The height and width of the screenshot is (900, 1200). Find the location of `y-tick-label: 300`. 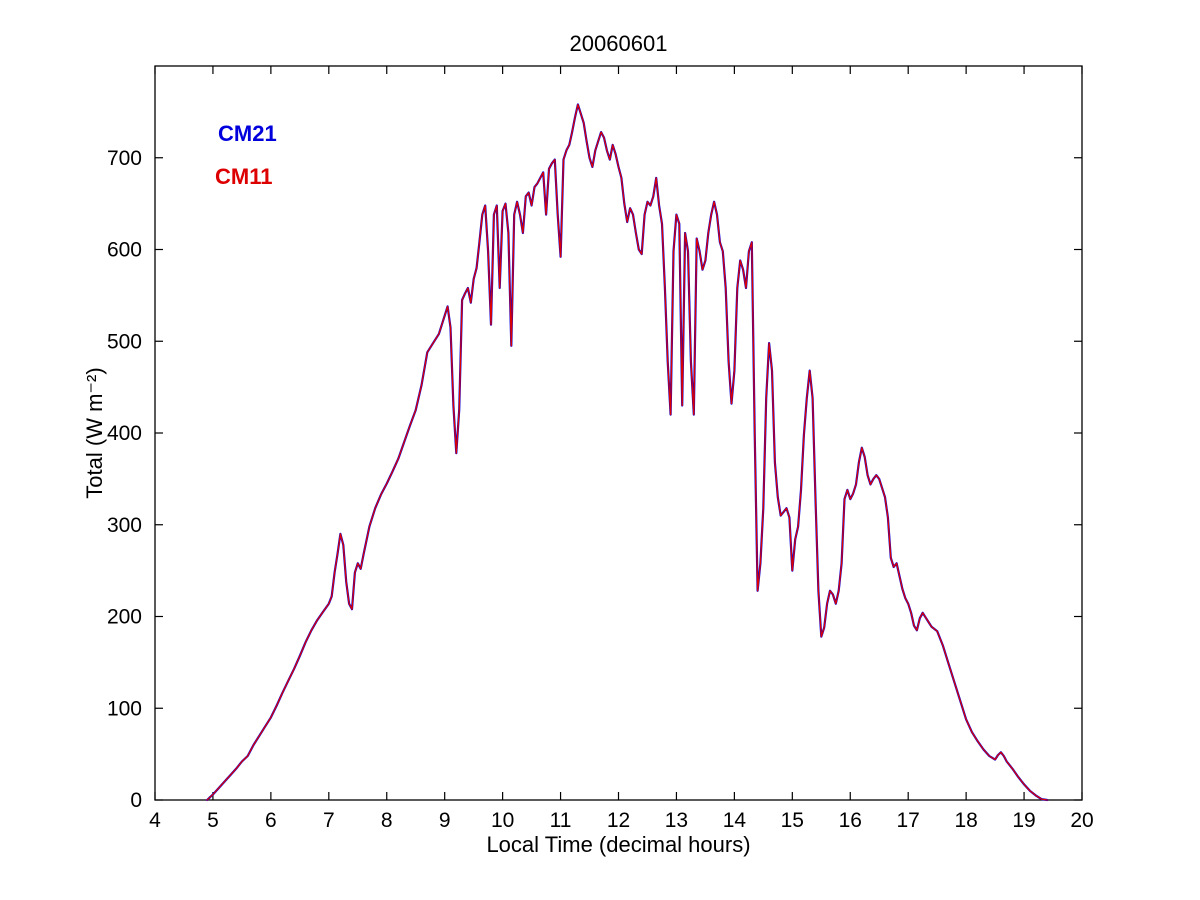

y-tick-label: 300 is located at coordinates (124, 525).